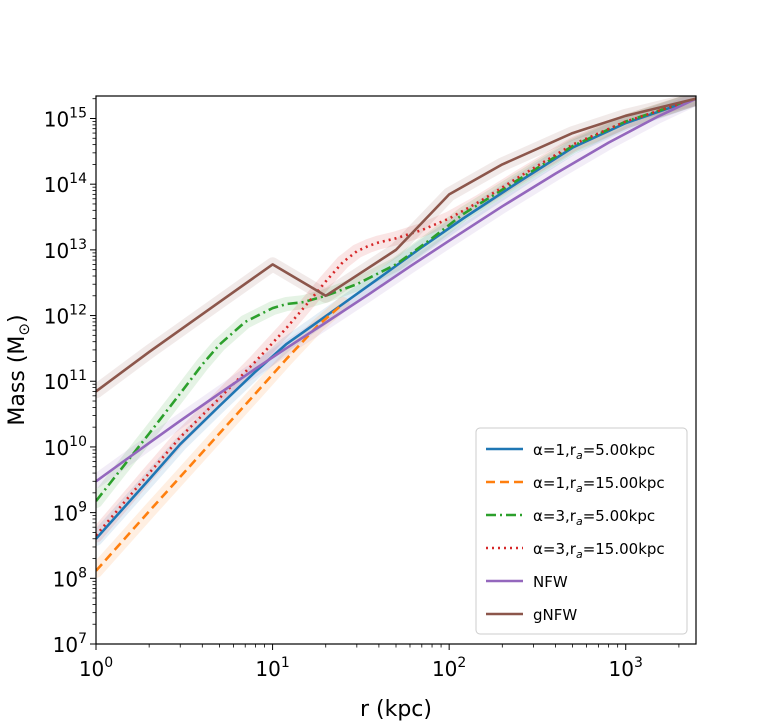  I want to click on y-axis-title-paren: ), so click(17, 318).